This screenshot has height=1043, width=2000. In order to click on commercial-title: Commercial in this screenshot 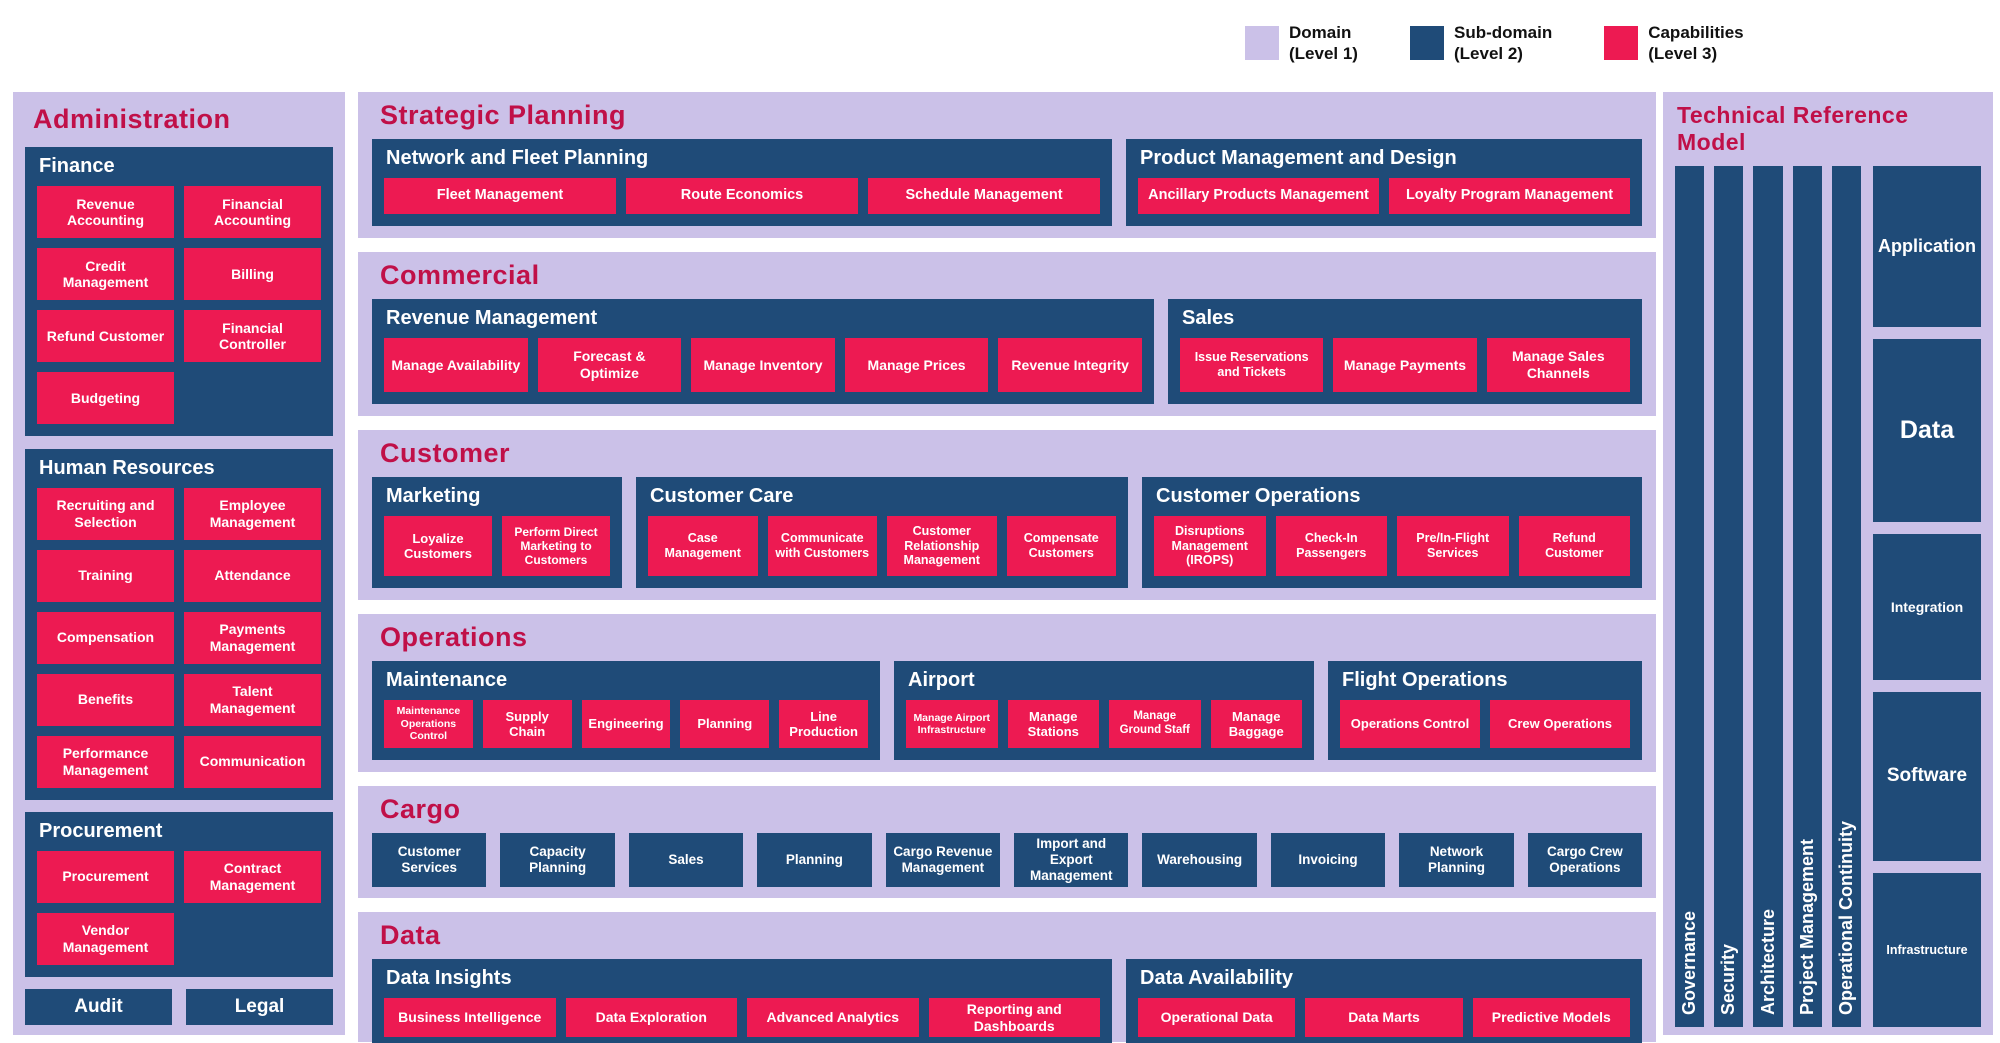, I will do `click(460, 275)`.